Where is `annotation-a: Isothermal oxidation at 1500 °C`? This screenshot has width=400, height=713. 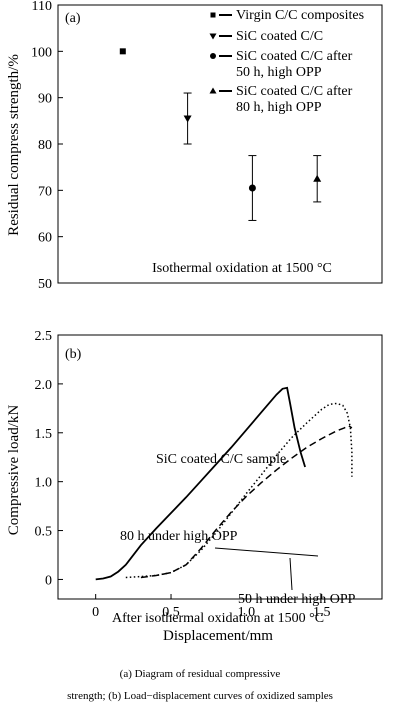 annotation-a: Isothermal oxidation at 1500 °C is located at coordinates (242, 268).